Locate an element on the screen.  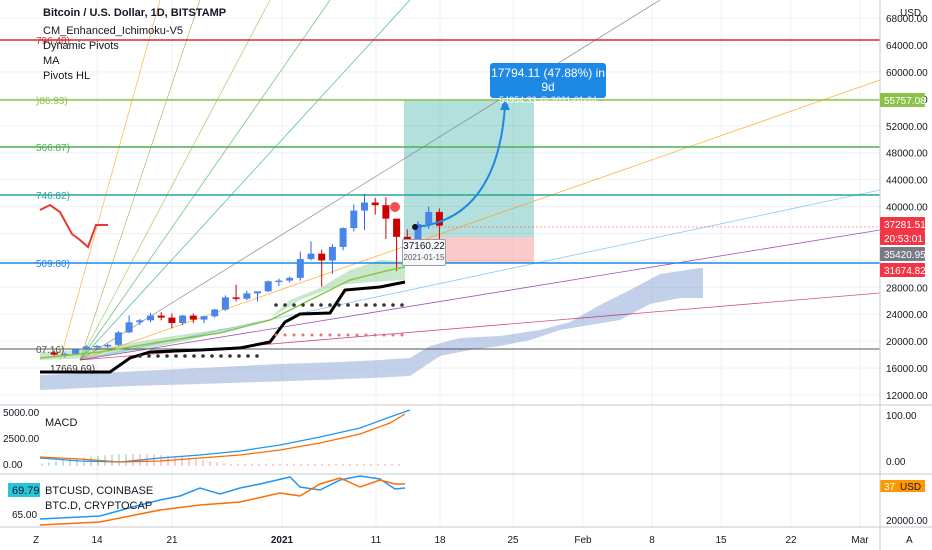
price-badge-label: 35420.95 is located at coordinates (905, 255).